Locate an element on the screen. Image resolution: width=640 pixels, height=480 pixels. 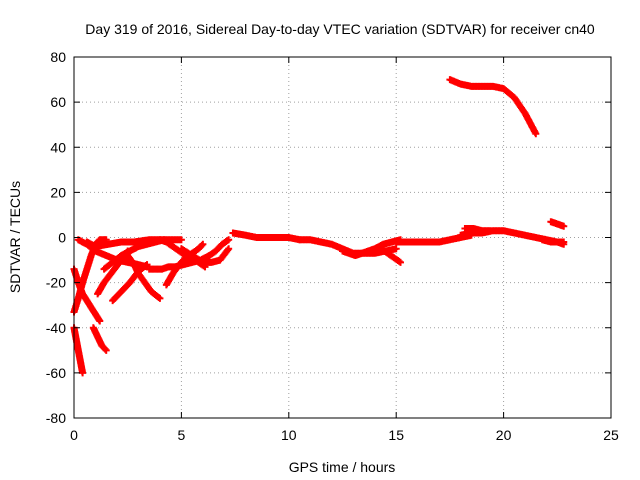
x-tick-label: 25 is located at coordinates (611, 435).